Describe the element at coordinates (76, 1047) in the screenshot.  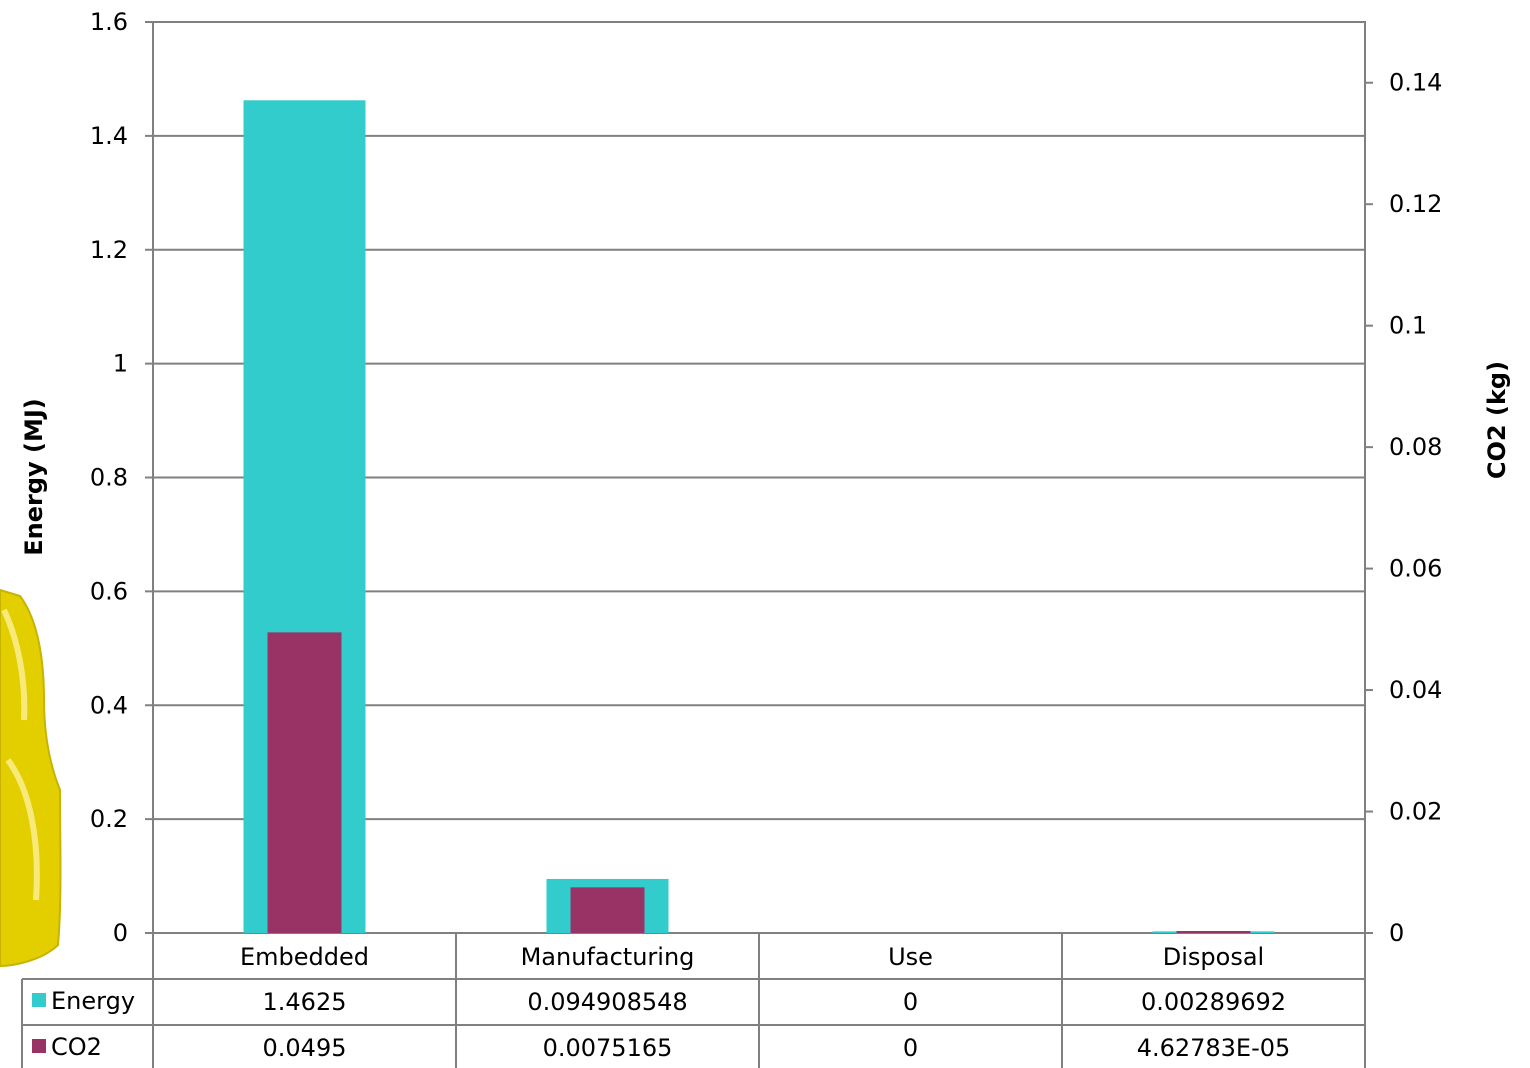
I see `legend-label-co2: CO2` at that location.